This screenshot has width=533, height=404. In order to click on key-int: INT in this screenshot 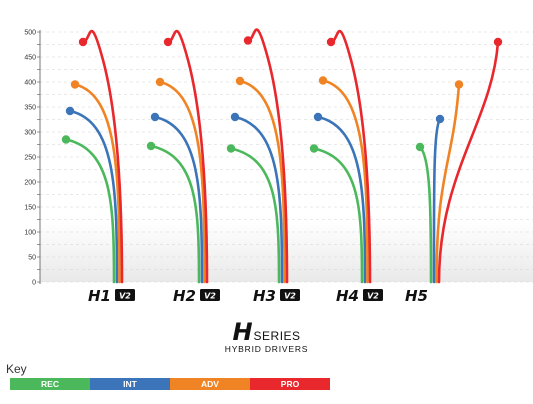, I will do `click(130, 384)`.